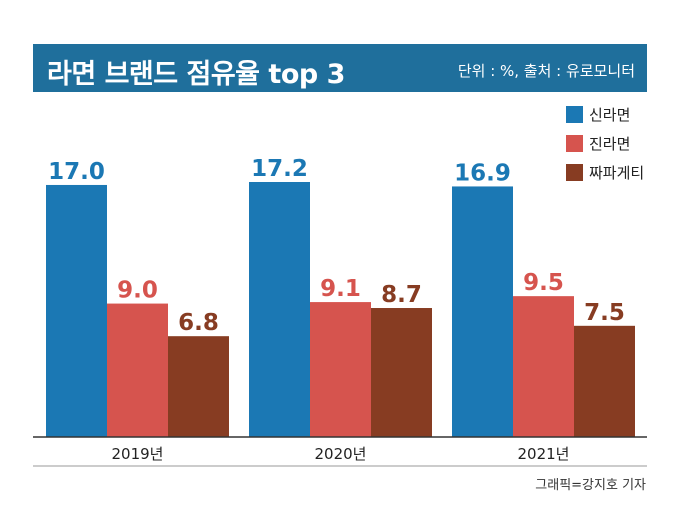  I want to click on value-label-2-1: 8.7, so click(401, 295).